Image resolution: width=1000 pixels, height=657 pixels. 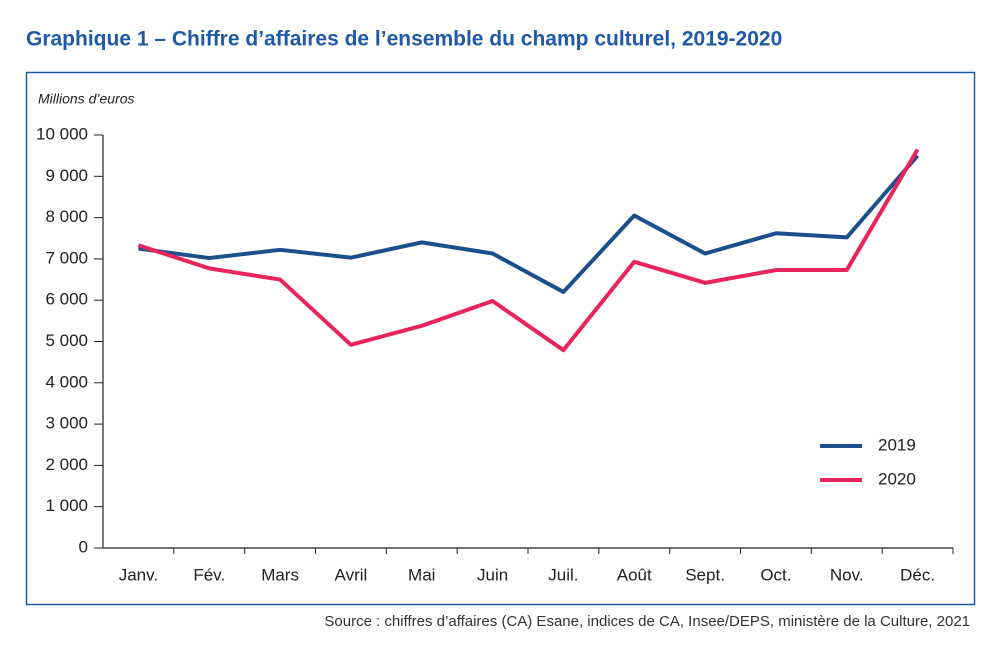 I want to click on y-tick-label: 2 000, so click(x=66, y=464).